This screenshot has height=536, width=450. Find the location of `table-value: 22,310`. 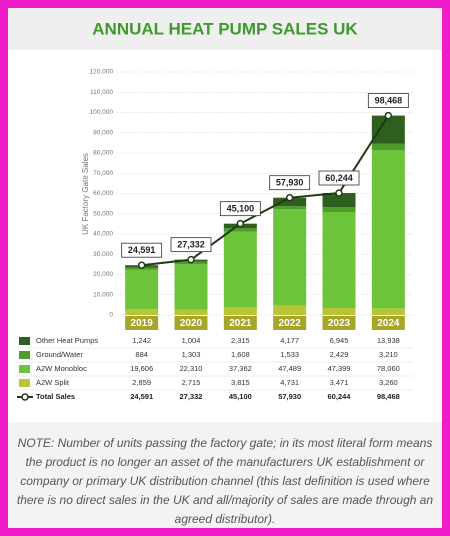

table-value: 22,310 is located at coordinates (191, 368).